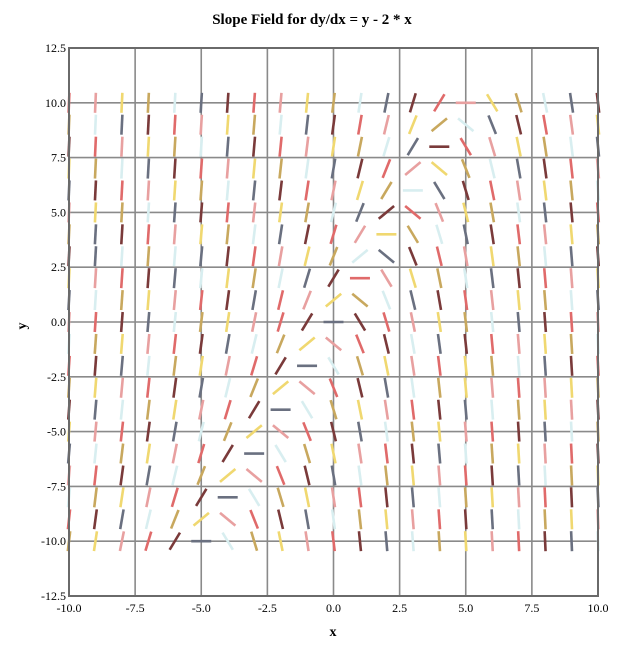 This screenshot has width=624, height=655. Describe the element at coordinates (22, 326) in the screenshot. I see `y-axis-label: y` at that location.